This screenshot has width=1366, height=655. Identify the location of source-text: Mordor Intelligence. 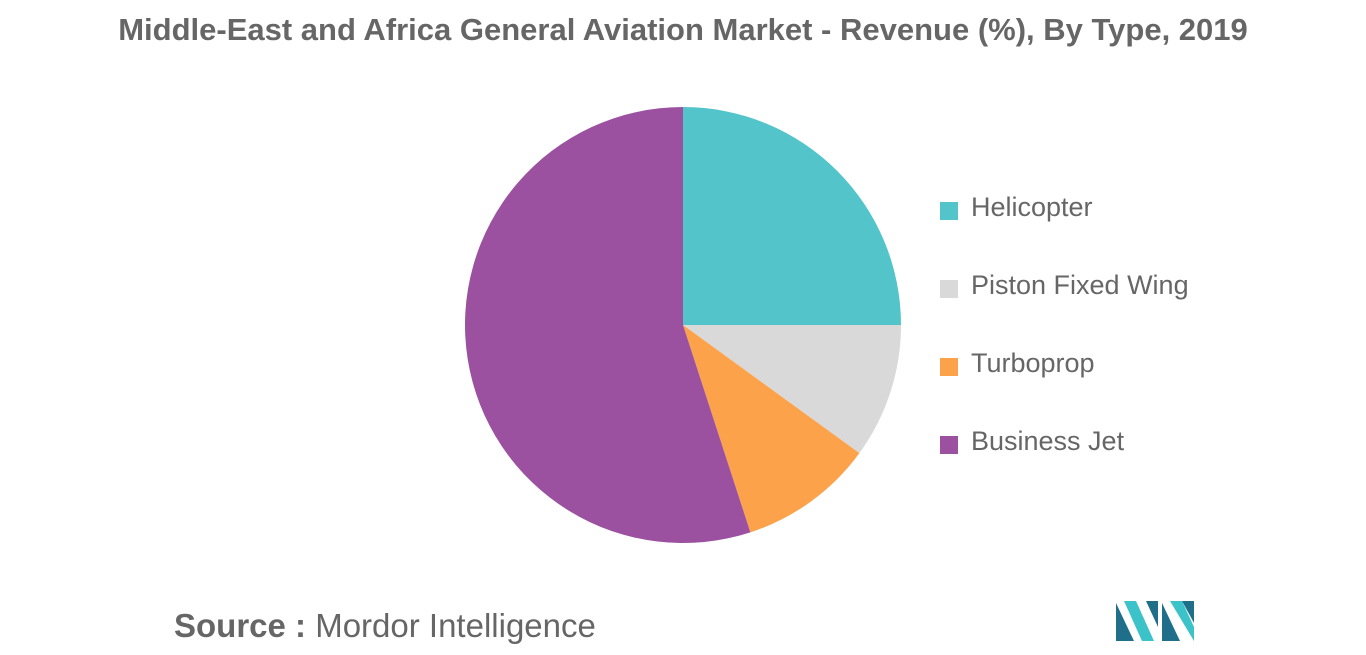
(455, 625).